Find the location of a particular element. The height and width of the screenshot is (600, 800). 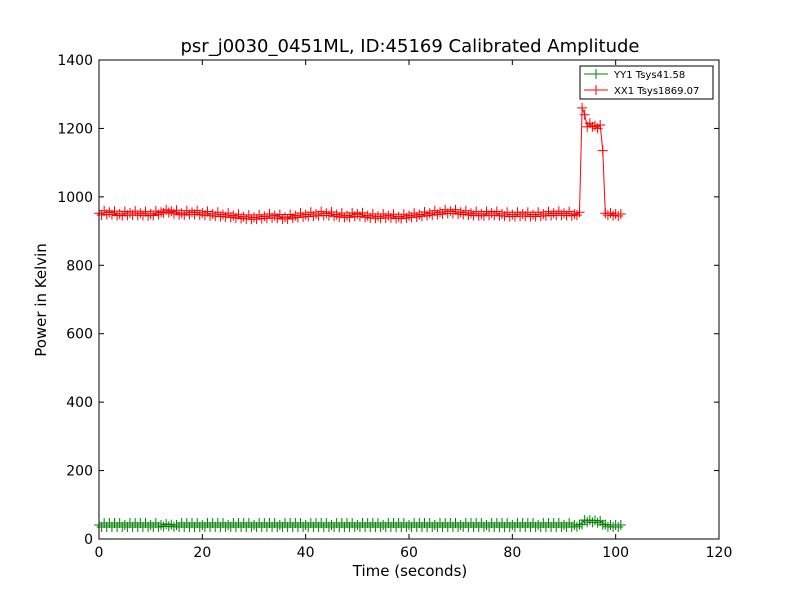

x-tick-label: 100 is located at coordinates (615, 553).